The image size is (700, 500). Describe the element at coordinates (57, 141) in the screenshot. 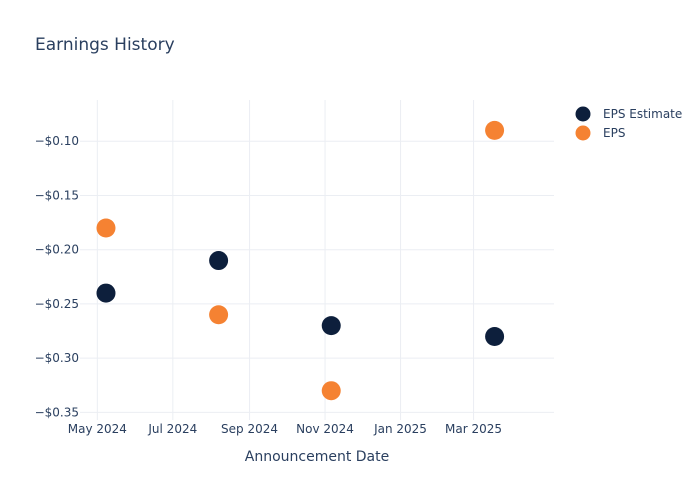

I see `y-tick-label: −$0.10` at that location.